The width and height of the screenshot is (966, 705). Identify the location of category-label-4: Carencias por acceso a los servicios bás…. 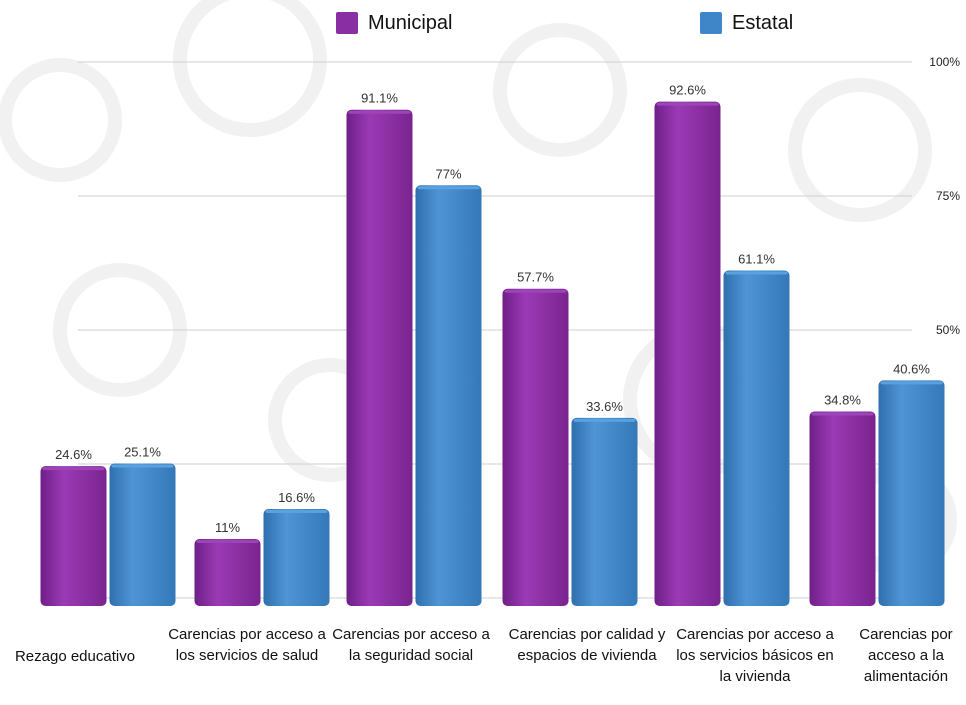
(755, 655).